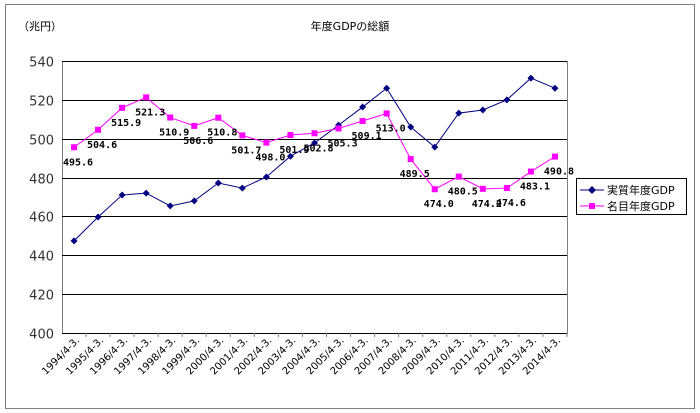 Image resolution: width=700 pixels, height=413 pixels. Describe the element at coordinates (391, 128) in the screenshot. I see `data-label: 513.0` at that location.